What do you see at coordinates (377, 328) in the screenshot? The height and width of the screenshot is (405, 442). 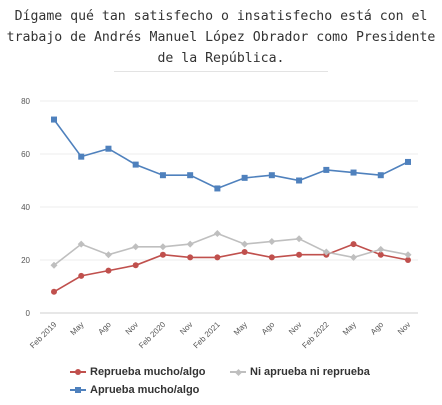 I see `x-tick-label-12: Ago` at bounding box center [377, 328].